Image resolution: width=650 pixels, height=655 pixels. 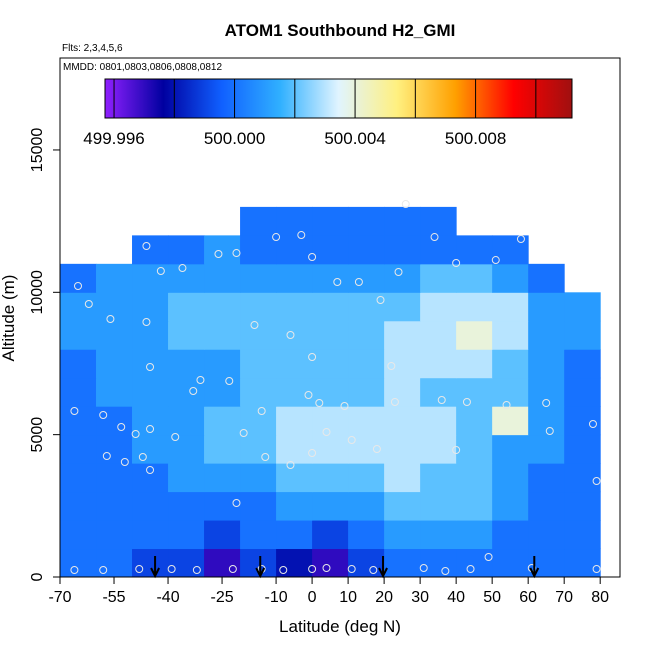 What do you see at coordinates (348, 597) in the screenshot?
I see `x-tick-label: 10` at bounding box center [348, 597].